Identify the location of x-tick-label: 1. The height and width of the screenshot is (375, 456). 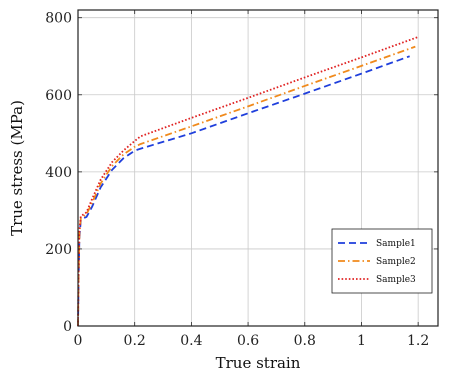
(361, 341).